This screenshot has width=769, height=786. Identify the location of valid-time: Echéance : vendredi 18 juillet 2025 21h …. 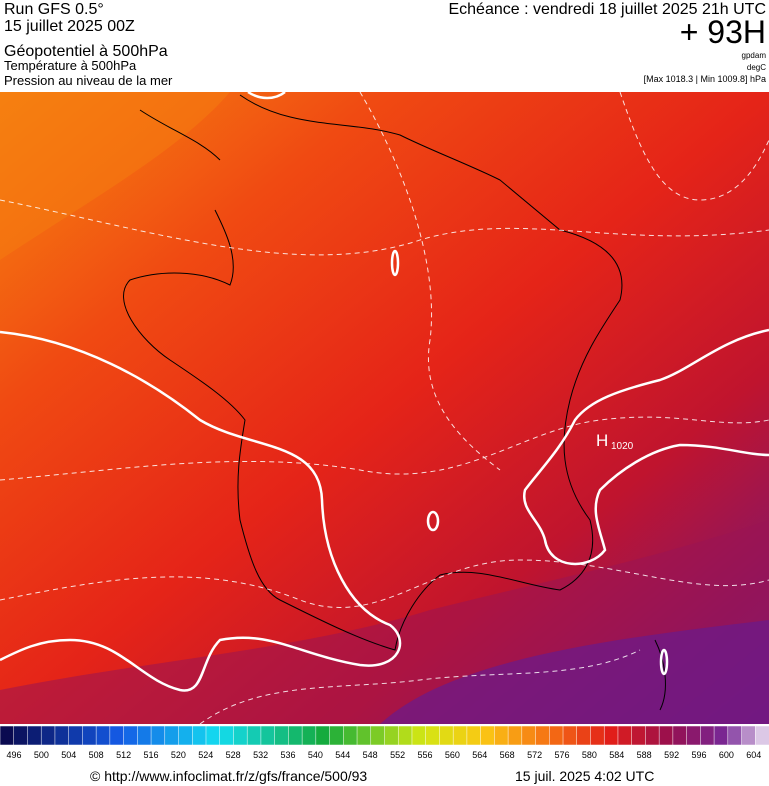
(607, 9).